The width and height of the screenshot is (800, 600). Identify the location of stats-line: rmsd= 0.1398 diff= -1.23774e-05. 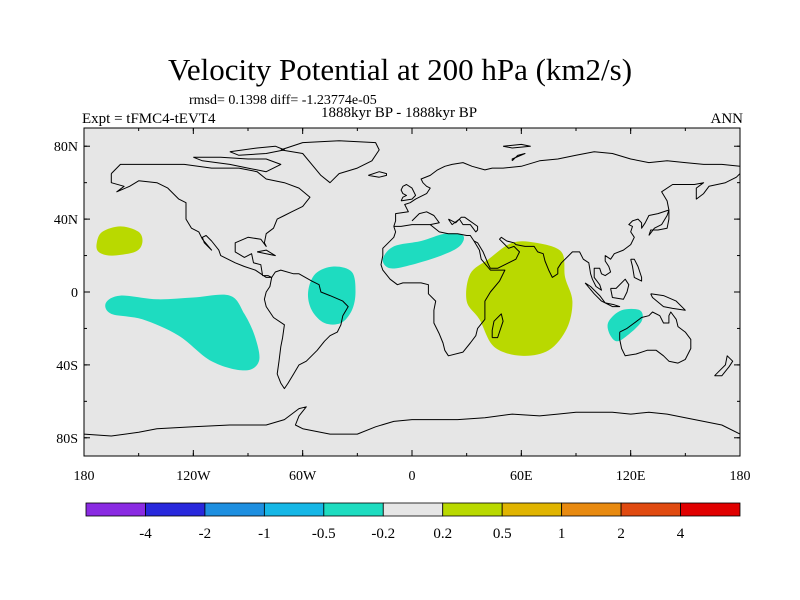
(283, 100).